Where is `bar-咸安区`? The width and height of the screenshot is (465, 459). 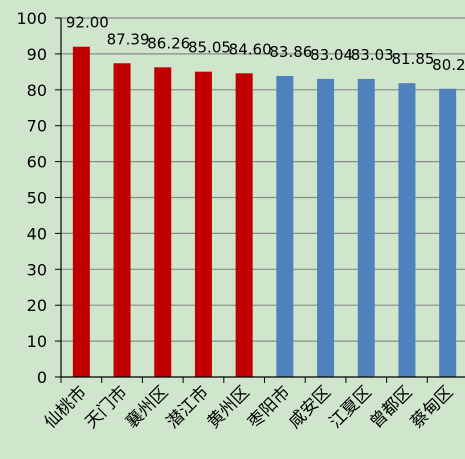
bar-咸安区 is located at coordinates (326, 227).